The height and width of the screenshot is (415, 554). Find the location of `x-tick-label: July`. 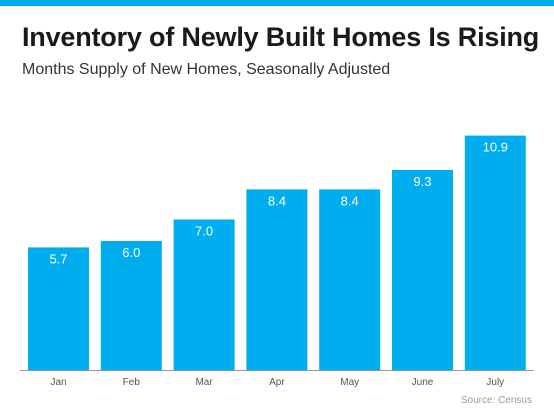

x-tick-label: July is located at coordinates (495, 382).